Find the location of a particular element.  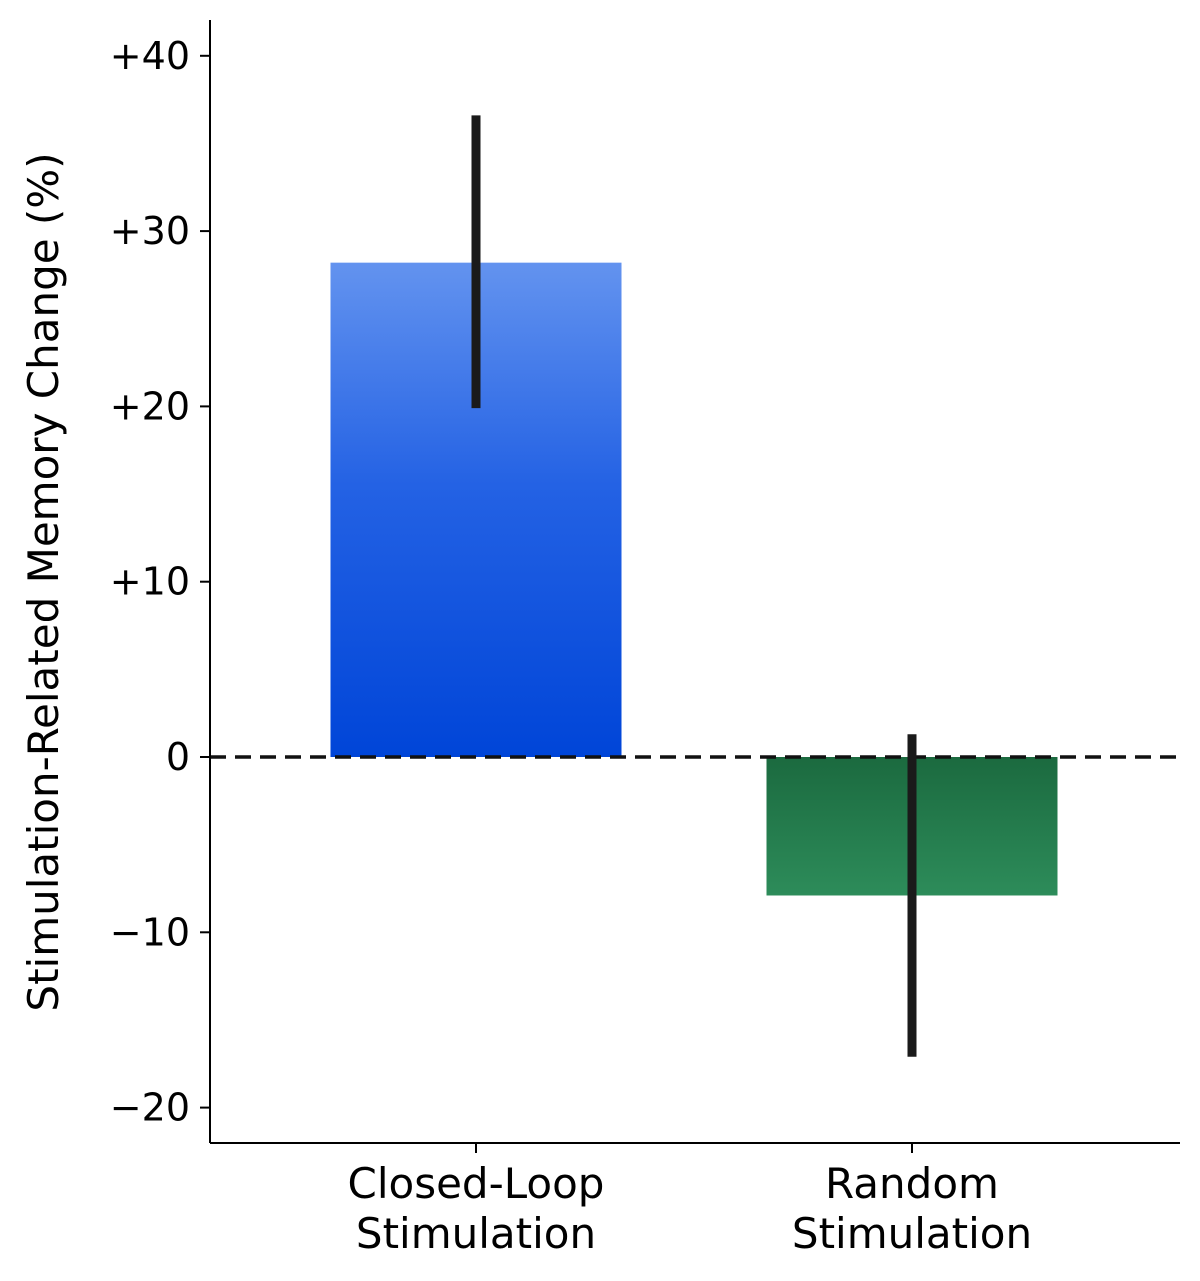

y-tick-label: −10 is located at coordinates (150, 932).